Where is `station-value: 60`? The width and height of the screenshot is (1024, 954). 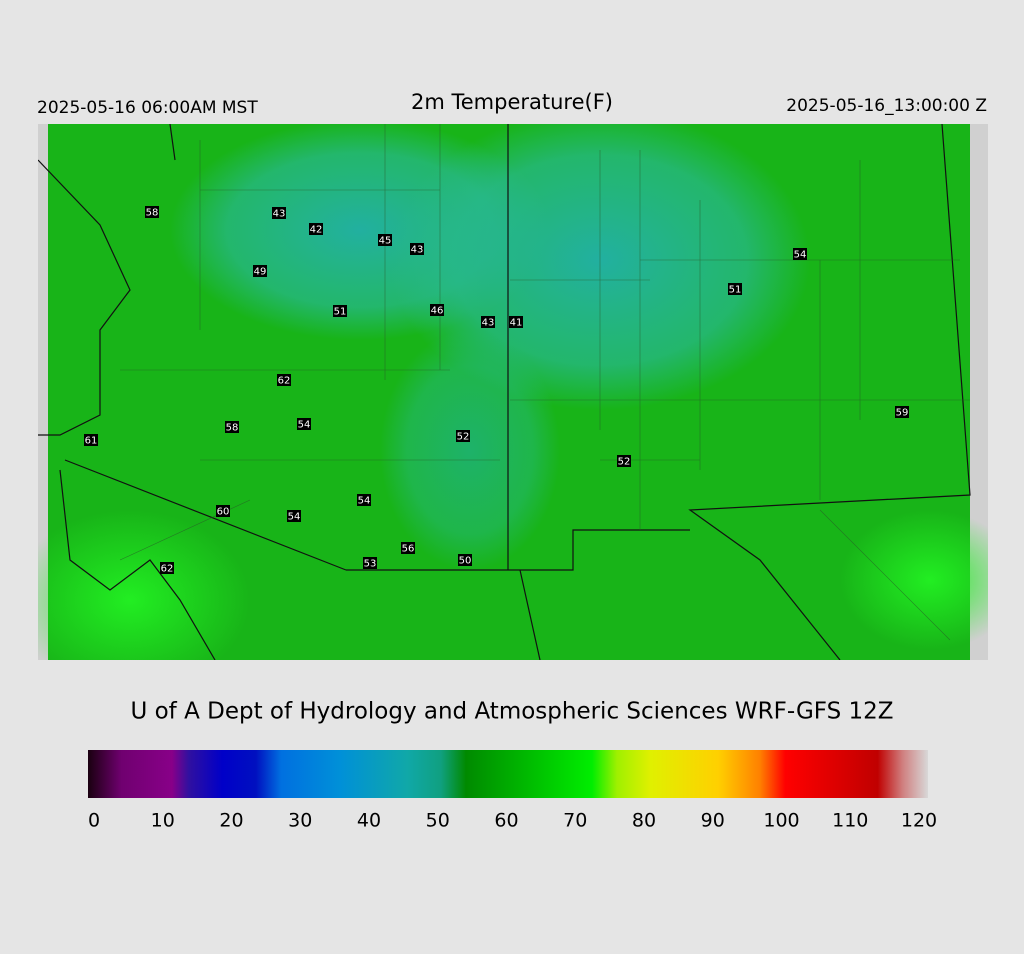
station-value: 60 is located at coordinates (223, 512).